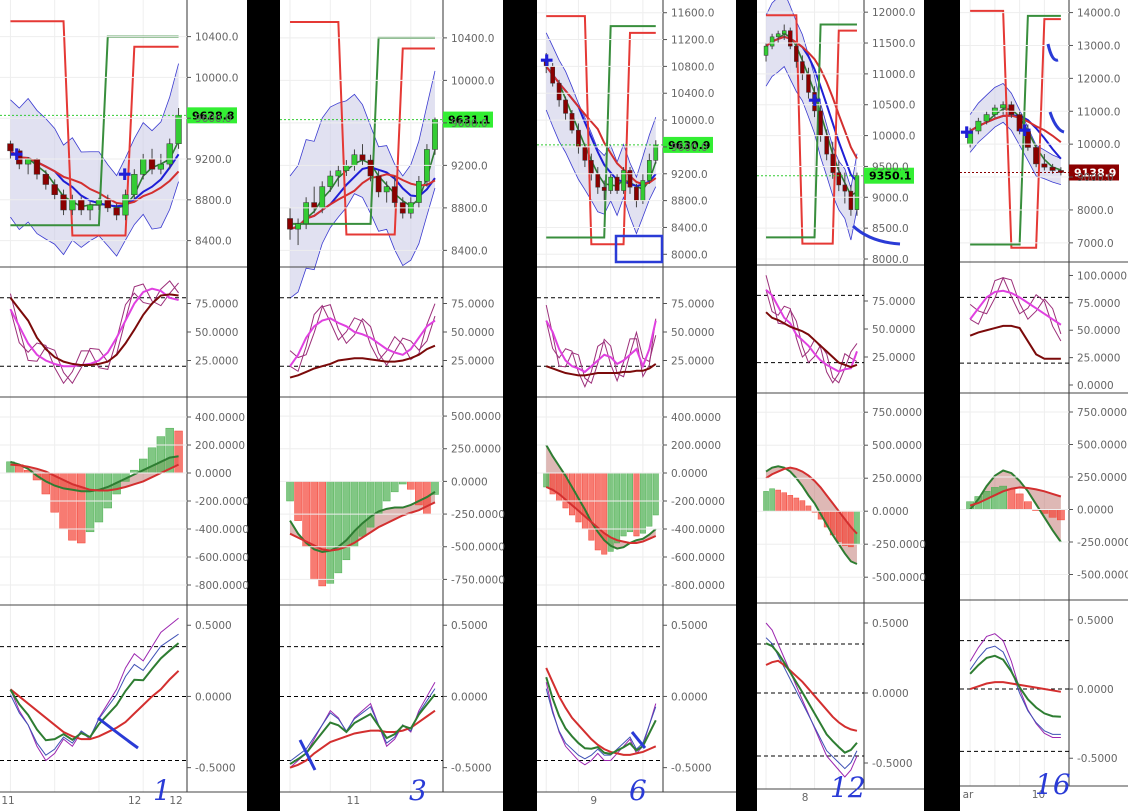 This screenshot has height=811, width=1128. I want to click on price-axis-label: 13000.0, so click(1098, 46).